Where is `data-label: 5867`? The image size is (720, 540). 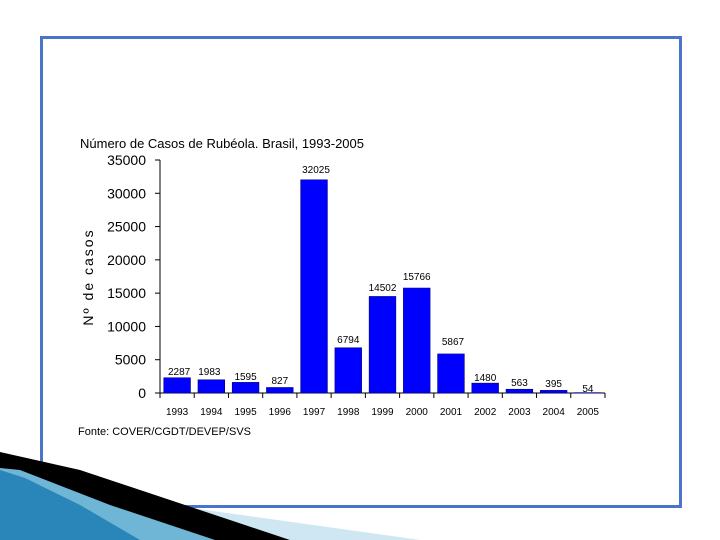
data-label: 5867 is located at coordinates (453, 342).